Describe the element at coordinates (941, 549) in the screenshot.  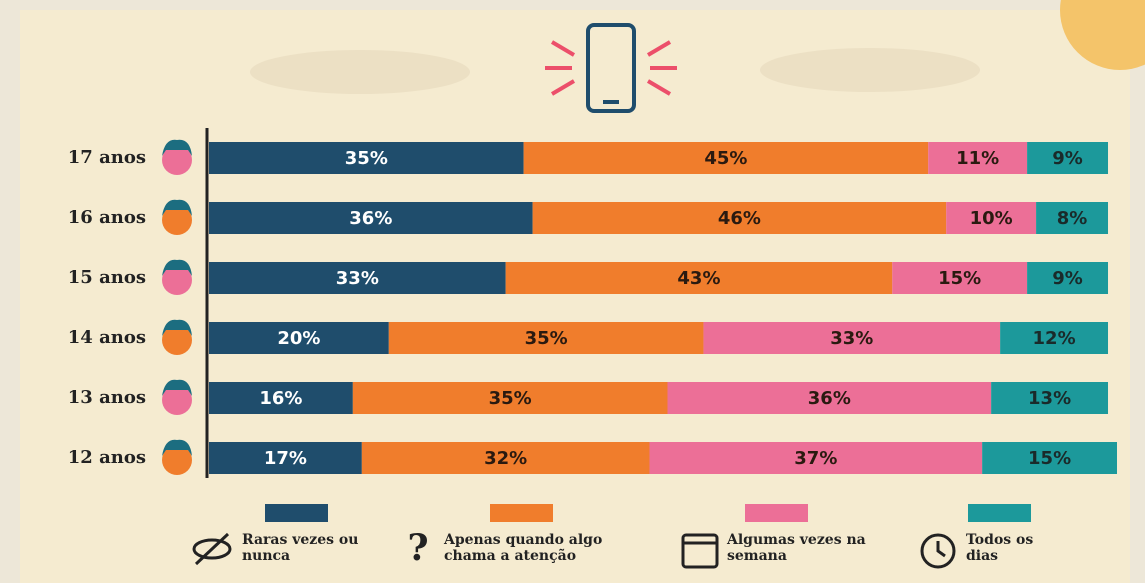
I see `clock-hands` at that location.